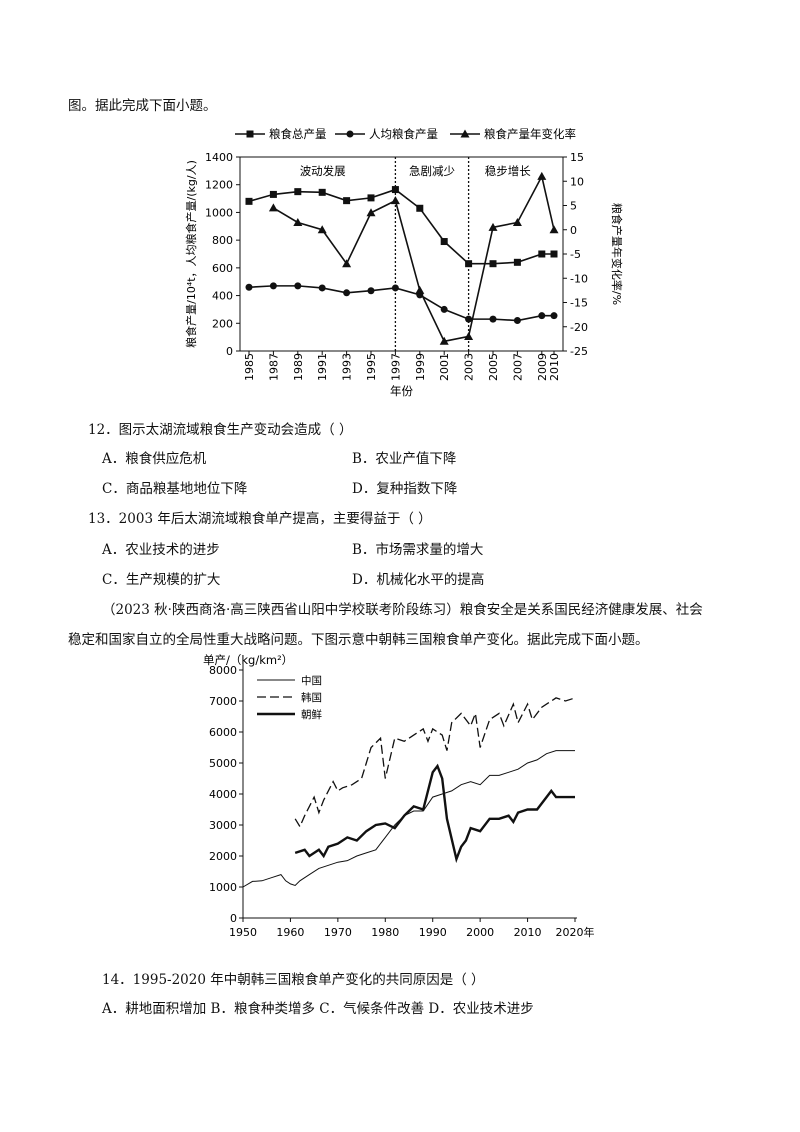  I want to click on q12-stem: 12．图示太湖流域粮食生产变动会造成（ ）, so click(220, 430).